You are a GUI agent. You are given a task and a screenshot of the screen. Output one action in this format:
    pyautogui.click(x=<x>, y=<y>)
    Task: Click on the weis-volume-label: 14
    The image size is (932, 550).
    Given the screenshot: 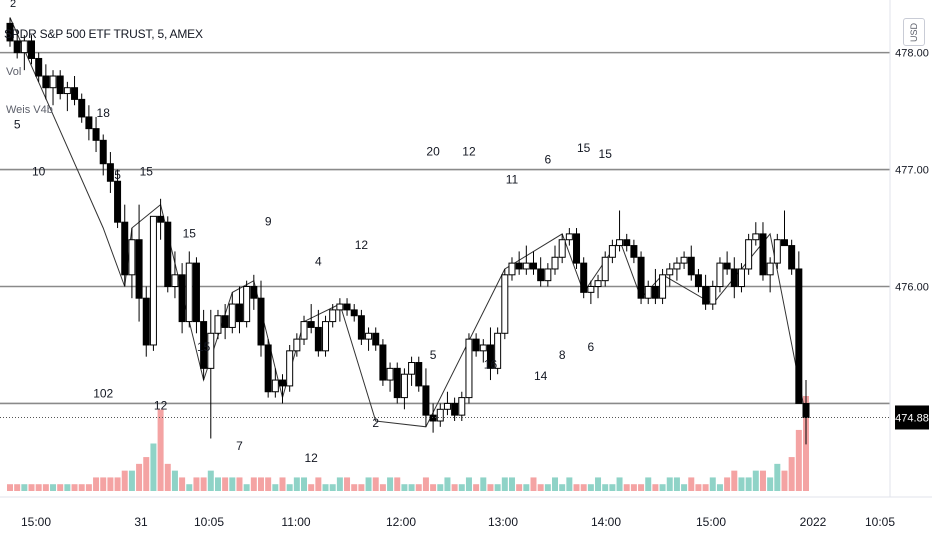 What is the action you would take?
    pyautogui.click(x=541, y=376)
    